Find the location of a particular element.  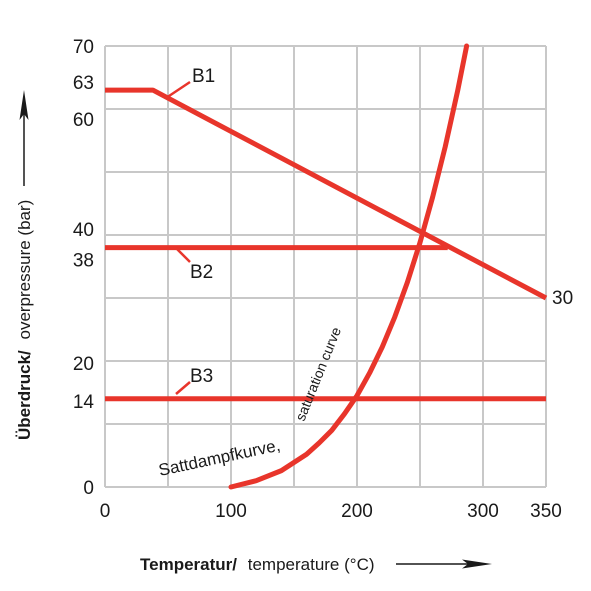

y-tick-label: 60 is located at coordinates (83, 120).